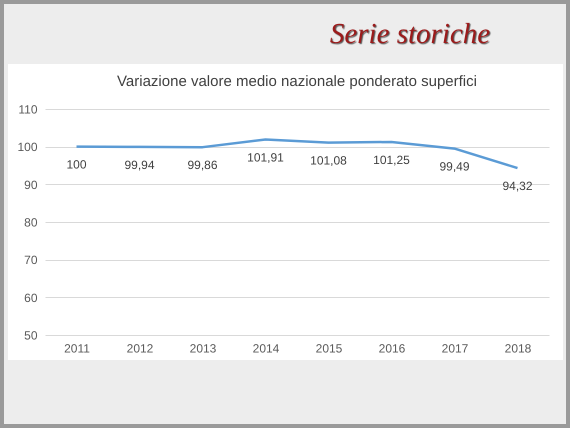 Image resolution: width=570 pixels, height=428 pixels. What do you see at coordinates (518, 349) in the screenshot?
I see `x-tick-label: 2018` at bounding box center [518, 349].